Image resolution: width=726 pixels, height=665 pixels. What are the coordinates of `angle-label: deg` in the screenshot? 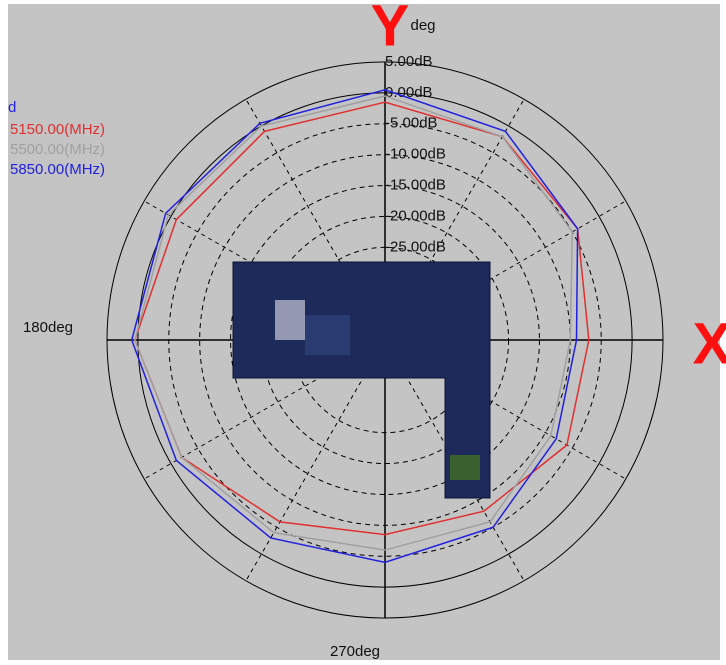 It's located at (422, 25).